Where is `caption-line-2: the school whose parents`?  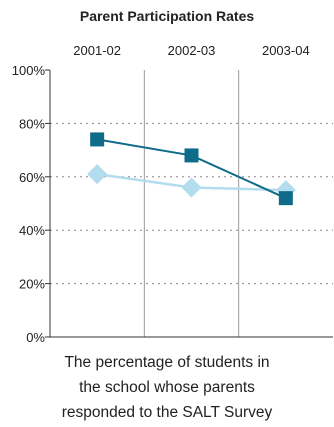 caption-line-2: the school whose parents is located at coordinates (167, 387).